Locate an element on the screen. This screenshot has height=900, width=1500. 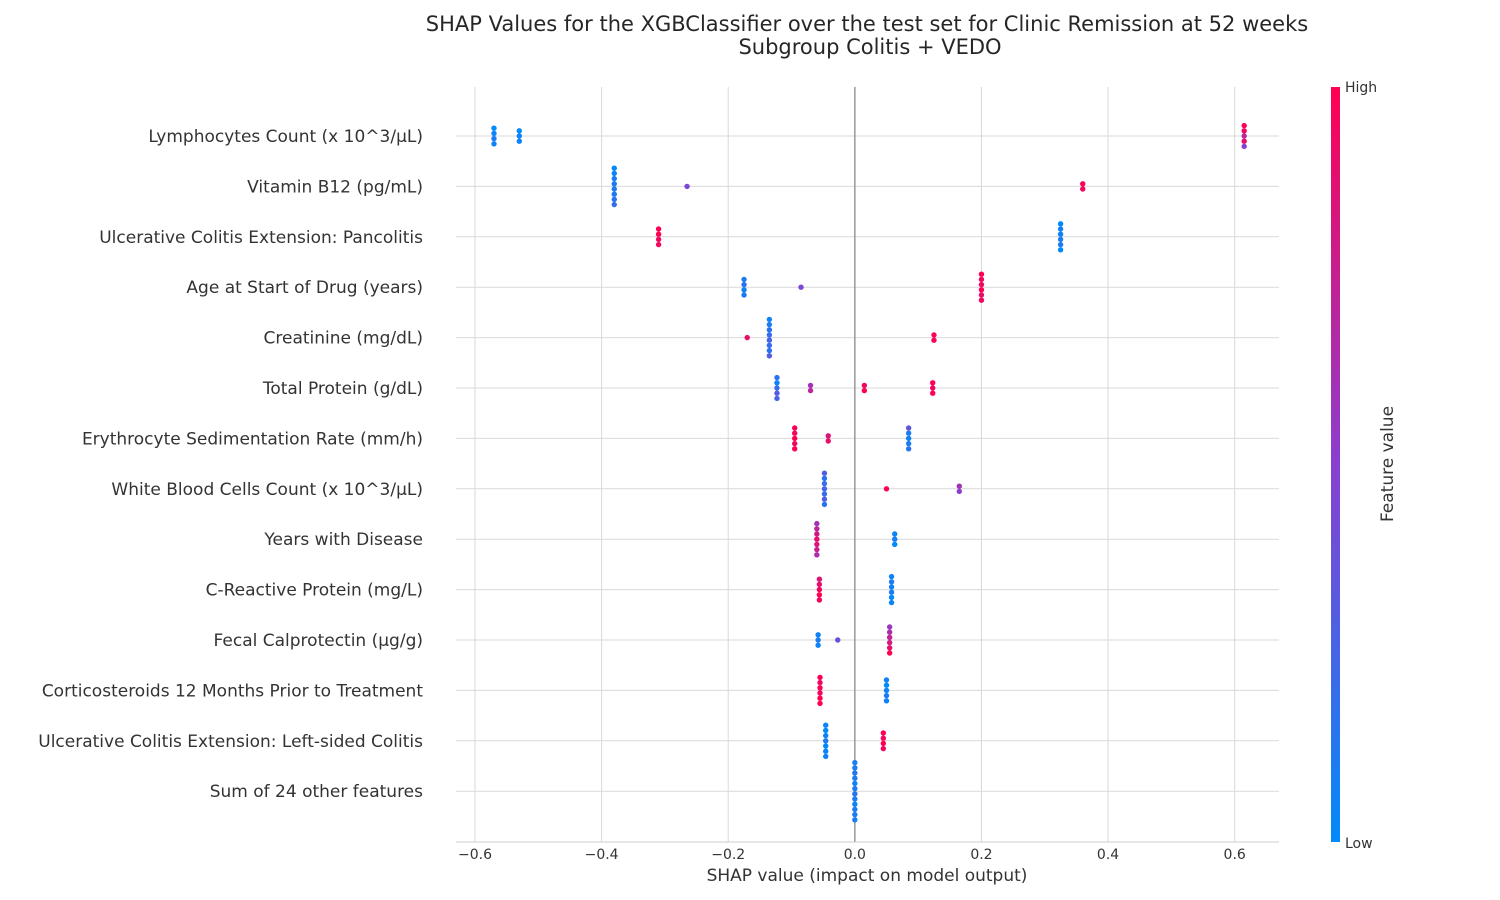
feature-label: Ulcerative Colitis Extension: Pancolitis is located at coordinates (261, 238).